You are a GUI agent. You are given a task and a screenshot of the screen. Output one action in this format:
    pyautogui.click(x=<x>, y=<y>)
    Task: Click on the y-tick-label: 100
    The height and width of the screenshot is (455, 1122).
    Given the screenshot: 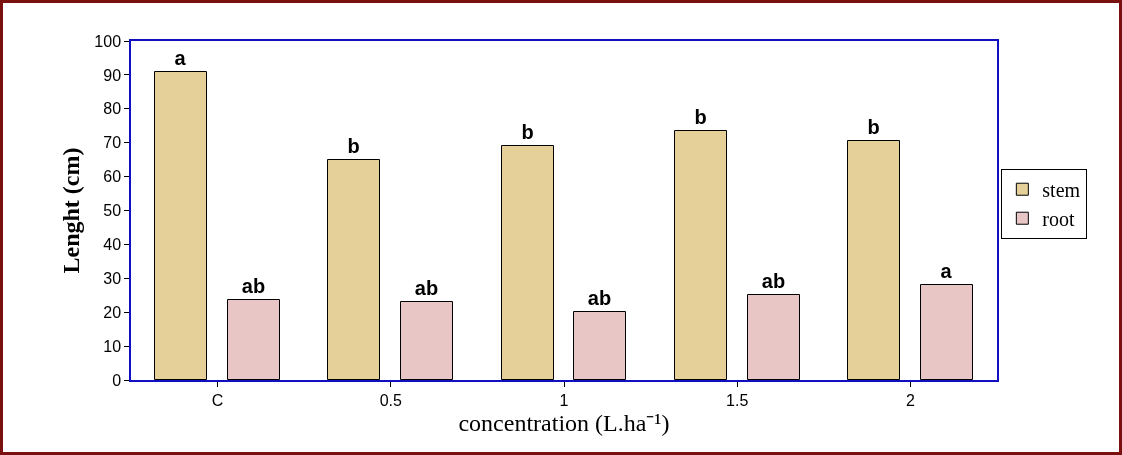 What is the action you would take?
    pyautogui.click(x=108, y=41)
    